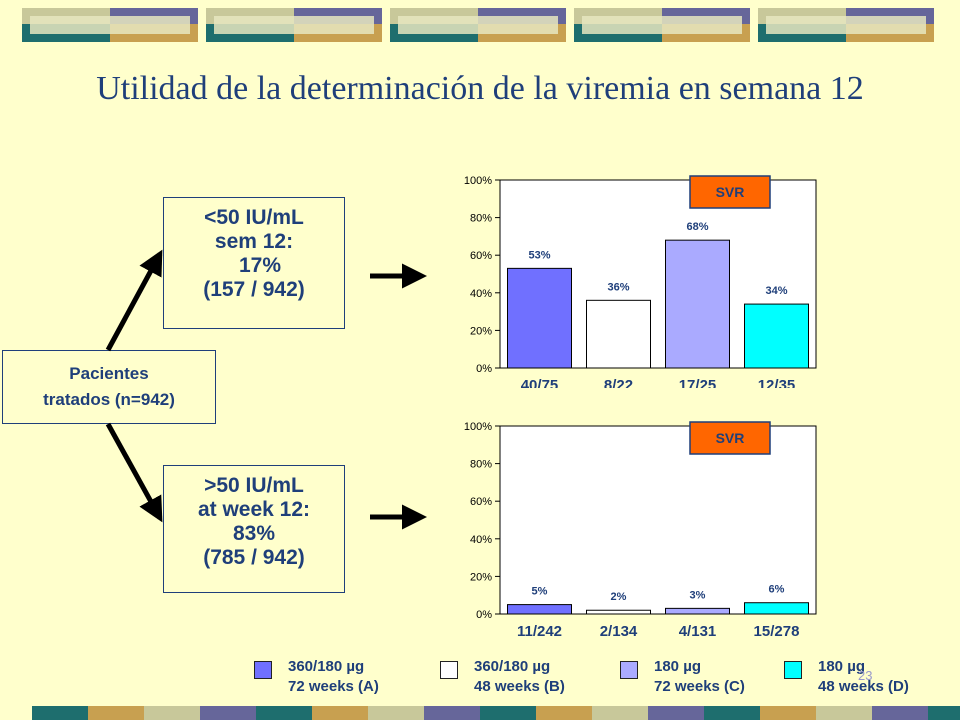 The image size is (960, 720). What do you see at coordinates (777, 631) in the screenshot?
I see `category-label: 15/278` at bounding box center [777, 631].